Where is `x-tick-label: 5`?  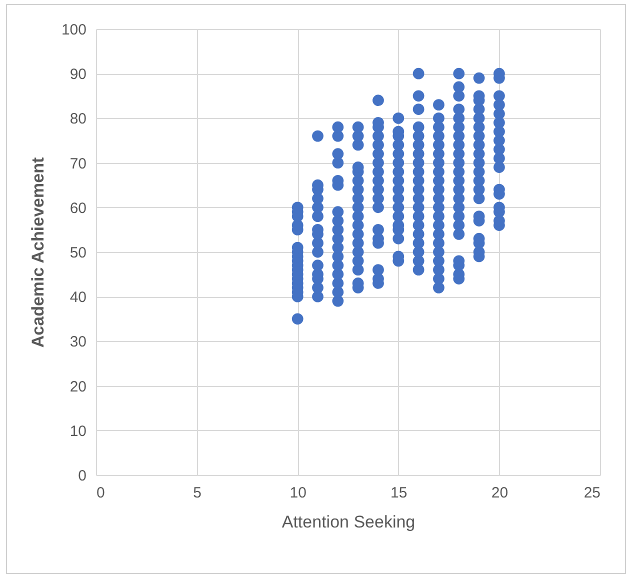 x-tick-label: 5 is located at coordinates (197, 493).